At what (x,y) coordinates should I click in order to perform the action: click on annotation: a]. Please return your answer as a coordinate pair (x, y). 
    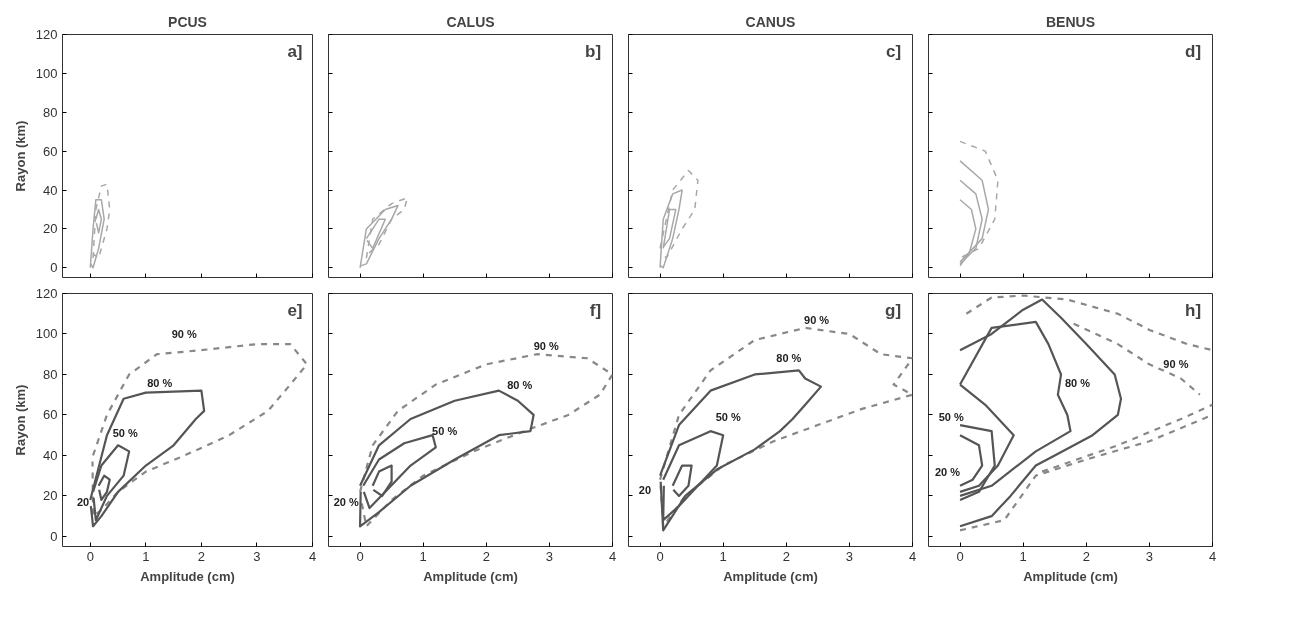
    Looking at the image, I should click on (295, 51).